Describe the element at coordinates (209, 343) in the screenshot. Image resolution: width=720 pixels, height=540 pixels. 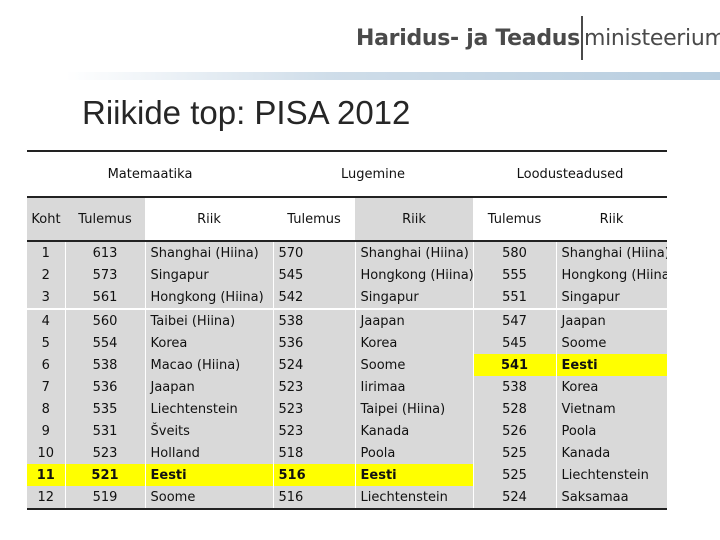
I see `cell-math-country: Korea` at that location.